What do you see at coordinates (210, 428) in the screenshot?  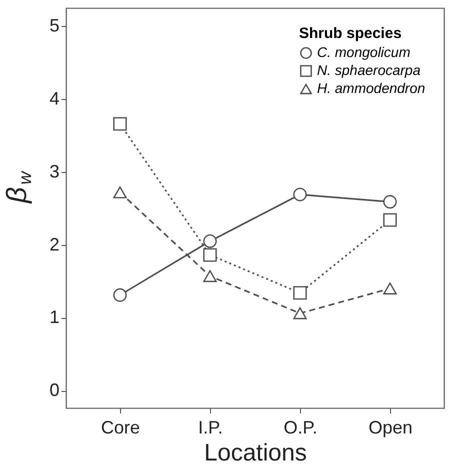 I see `x-tick-label: I.P.` at bounding box center [210, 428].